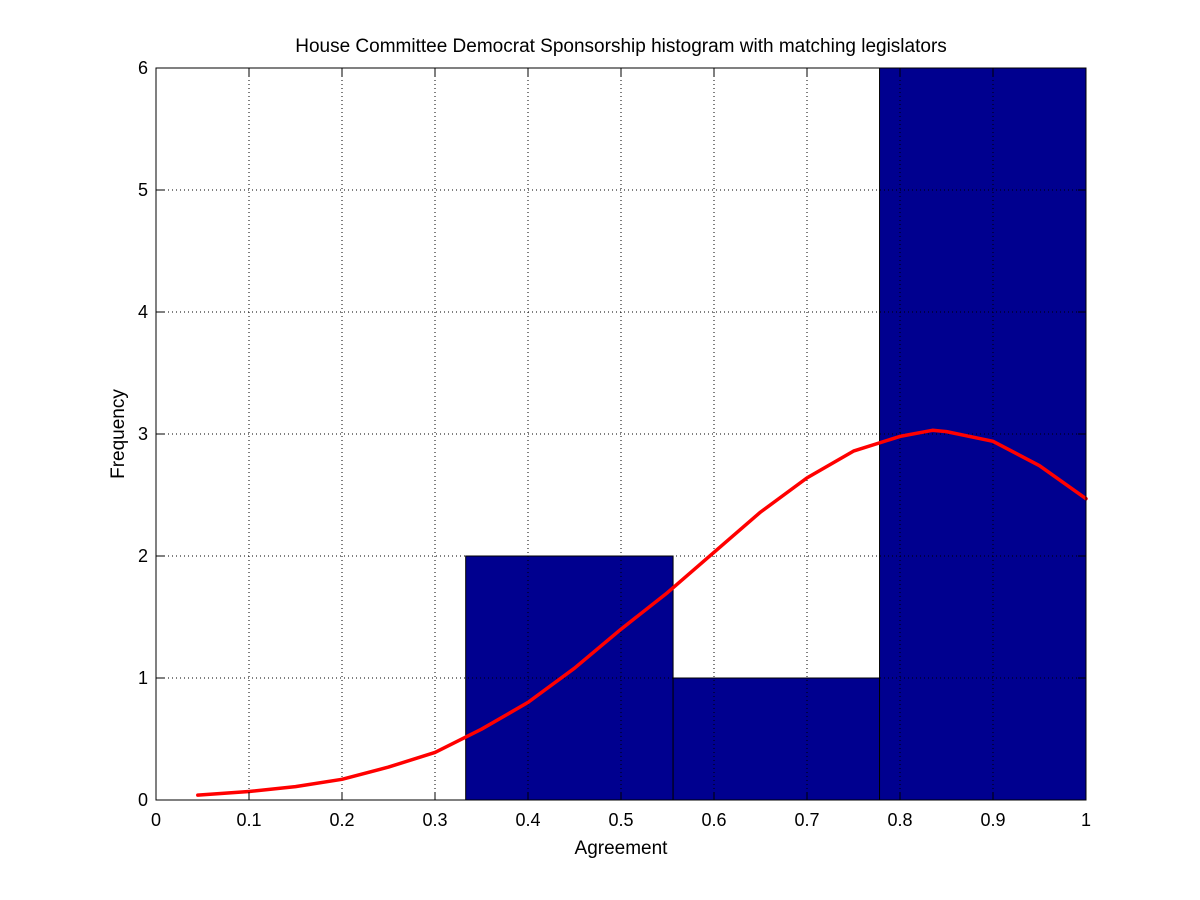  I want to click on y-tick-label: 2, so click(143, 556).